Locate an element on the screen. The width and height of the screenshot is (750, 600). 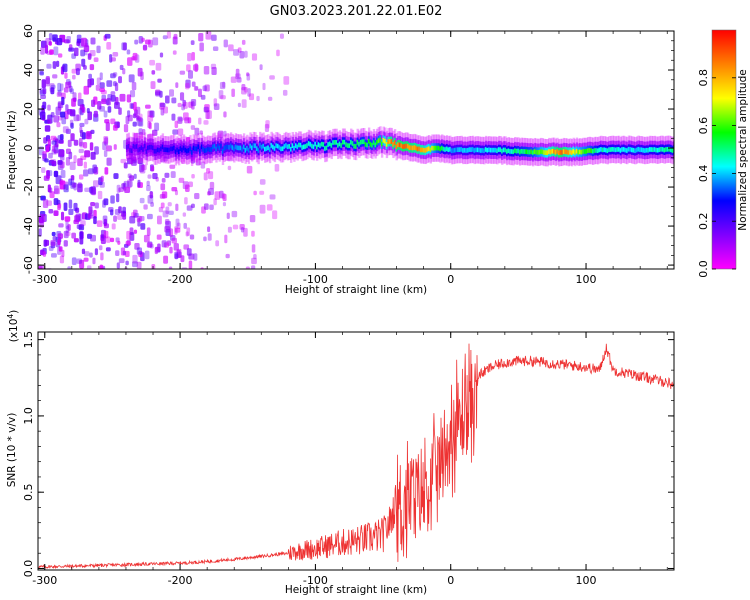
colorbar-scale is located at coordinates (724, 149).